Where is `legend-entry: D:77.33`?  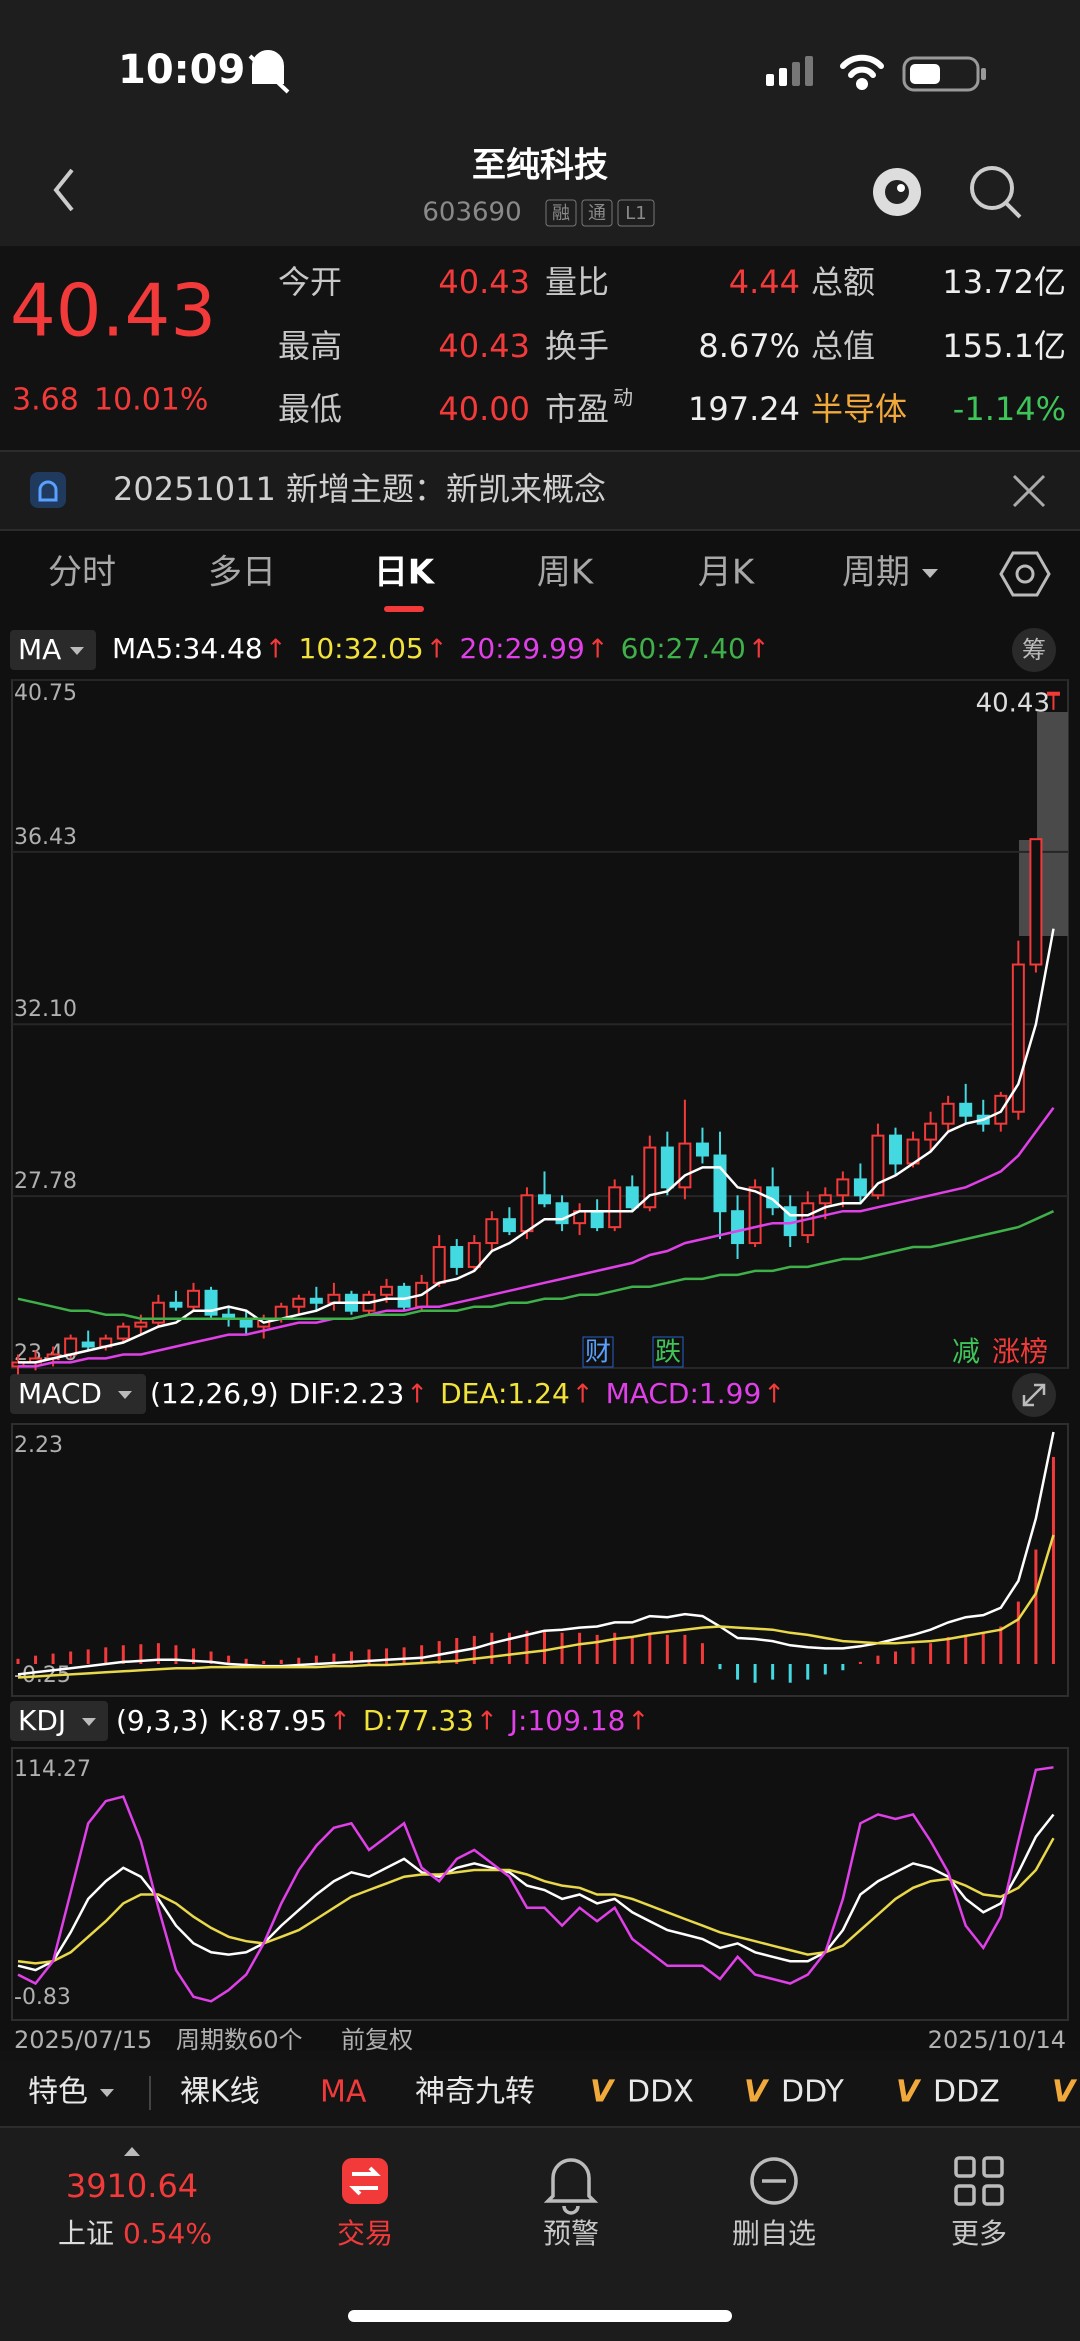
legend-entry: D:77.33 is located at coordinates (418, 1720).